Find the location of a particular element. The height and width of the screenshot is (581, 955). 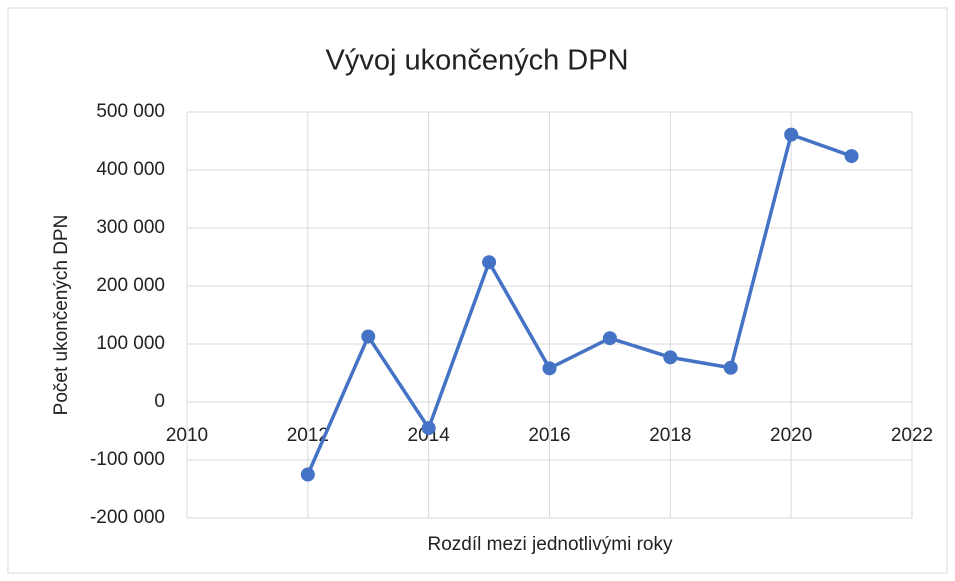

y-tick-label: 300 000 is located at coordinates (130, 227).